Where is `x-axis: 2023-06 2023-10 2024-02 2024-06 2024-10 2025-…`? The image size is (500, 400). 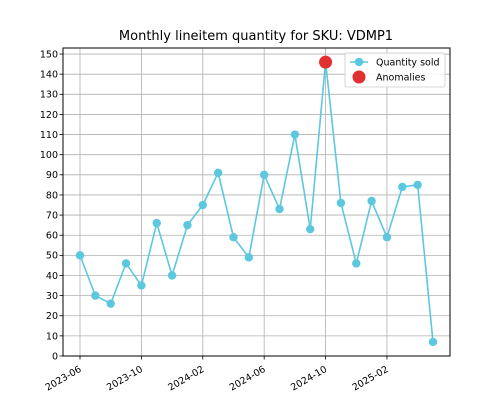
x-axis: 2023-06 2023-10 2024-02 2024-06 2024-10 2025-… is located at coordinates (217, 374).